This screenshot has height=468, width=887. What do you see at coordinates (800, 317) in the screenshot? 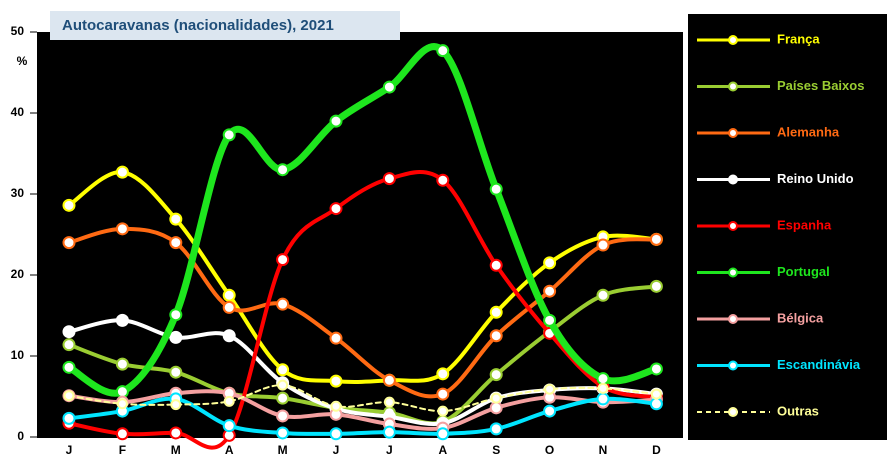
I see `legend-label: Bélgica` at bounding box center [800, 317].